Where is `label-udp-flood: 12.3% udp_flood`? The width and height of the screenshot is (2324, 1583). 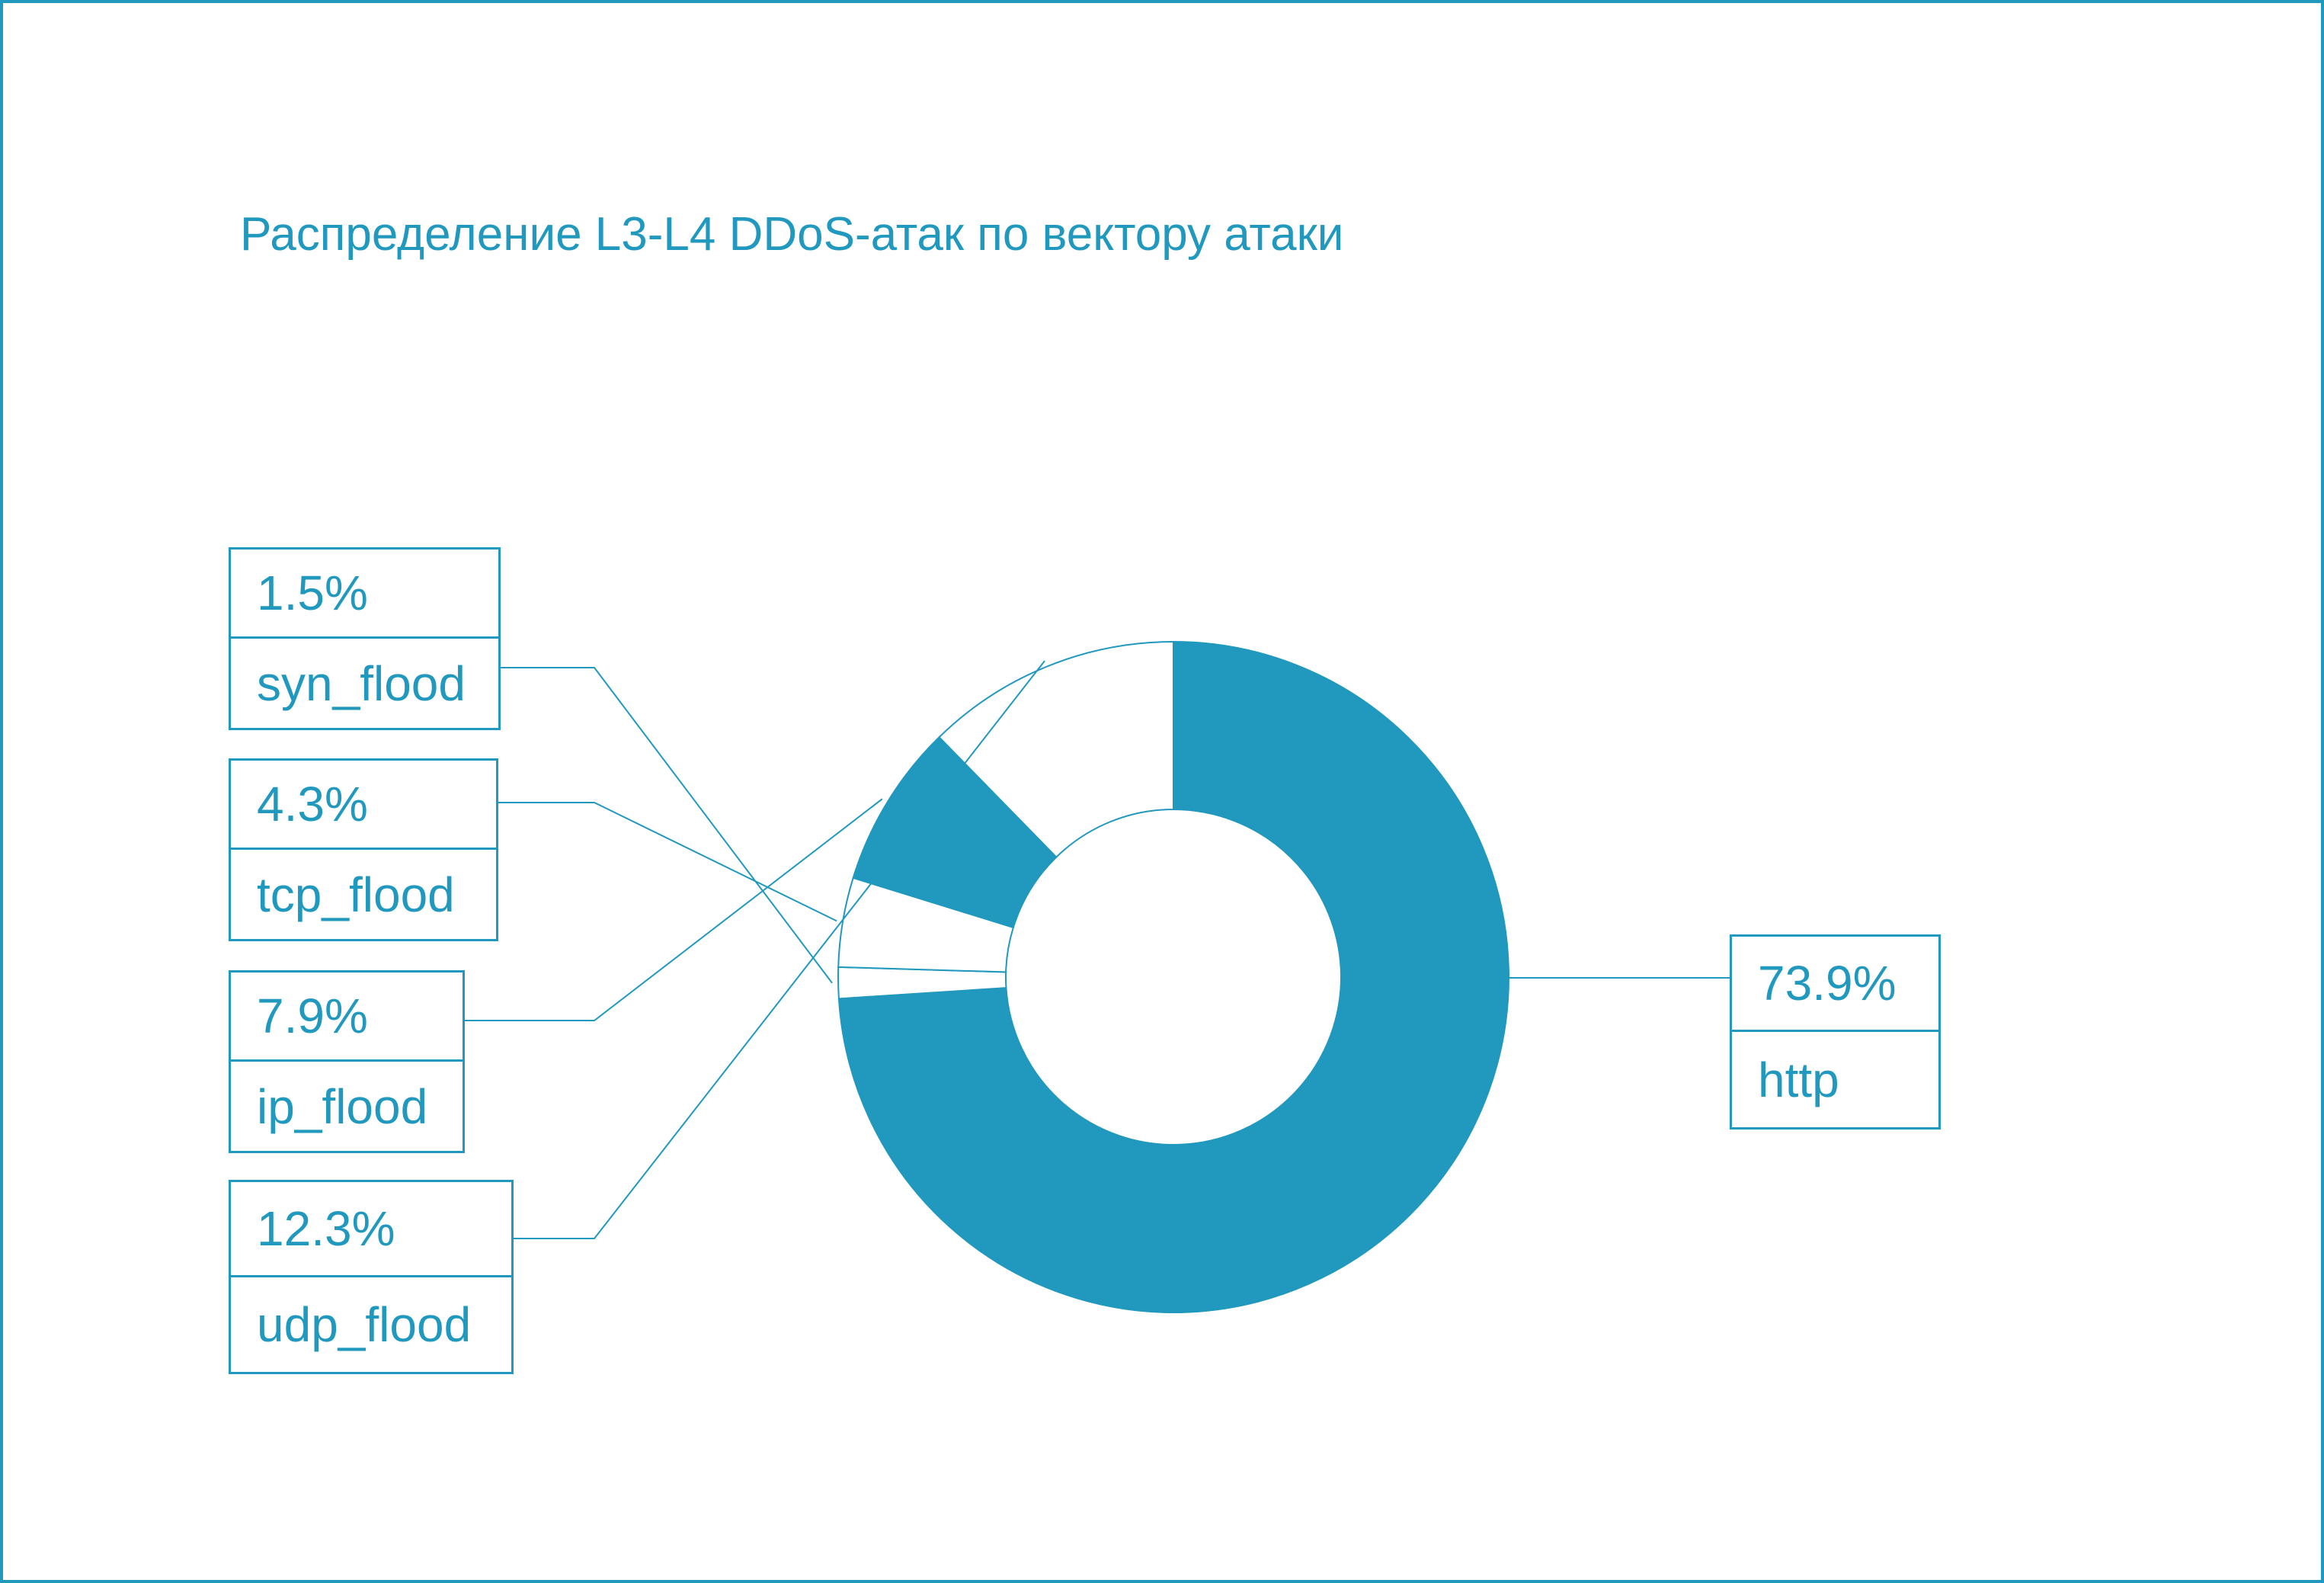 label-udp-flood: 12.3% udp_flood is located at coordinates (372, 1277).